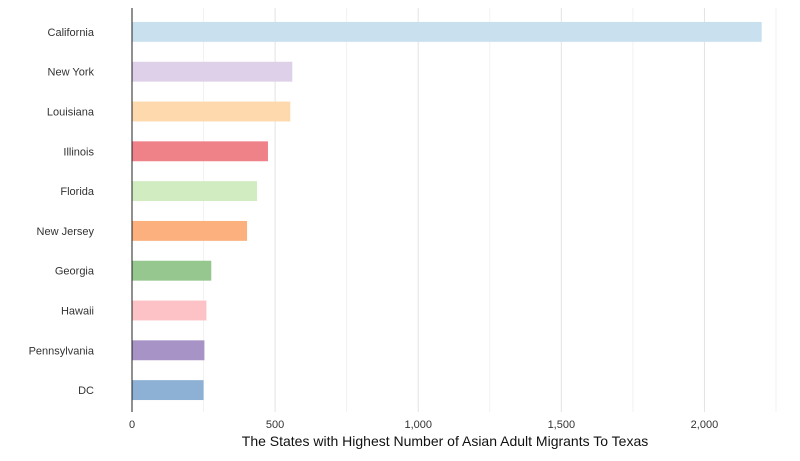 This screenshot has height=461, width=800. I want to click on category-label: Illinois, so click(78, 152).